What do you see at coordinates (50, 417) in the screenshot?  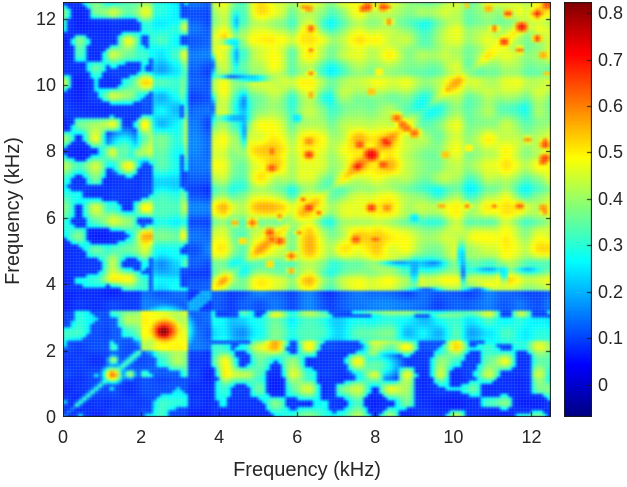 I see `y-tick-label: 0` at bounding box center [50, 417].